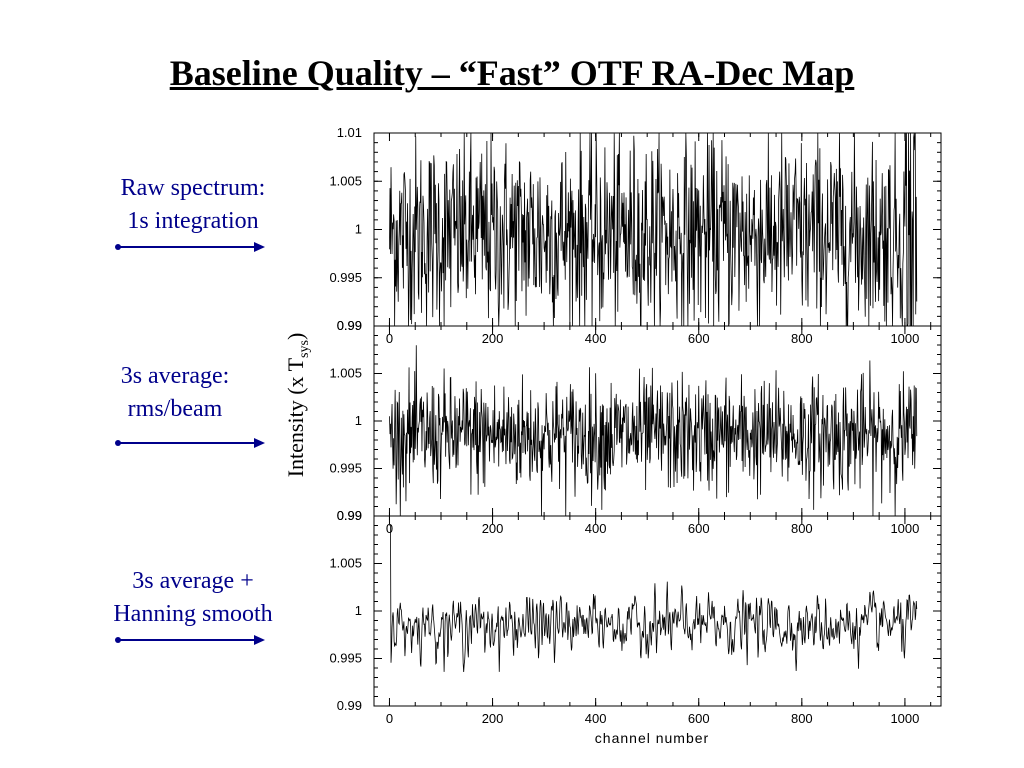 Image resolution: width=1024 pixels, height=768 pixels. Describe the element at coordinates (652, 738) in the screenshot. I see `x-axis-label: channel number` at that location.